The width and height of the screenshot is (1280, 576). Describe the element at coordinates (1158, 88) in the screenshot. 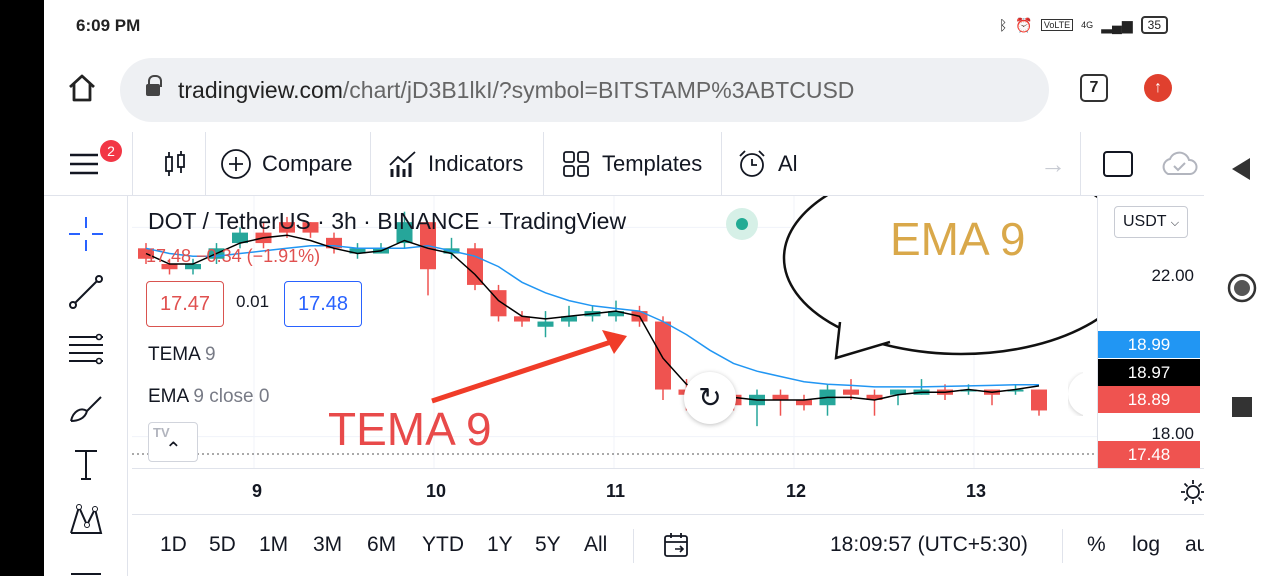

I see `upgrade-arrow-icon: ↑` at that location.